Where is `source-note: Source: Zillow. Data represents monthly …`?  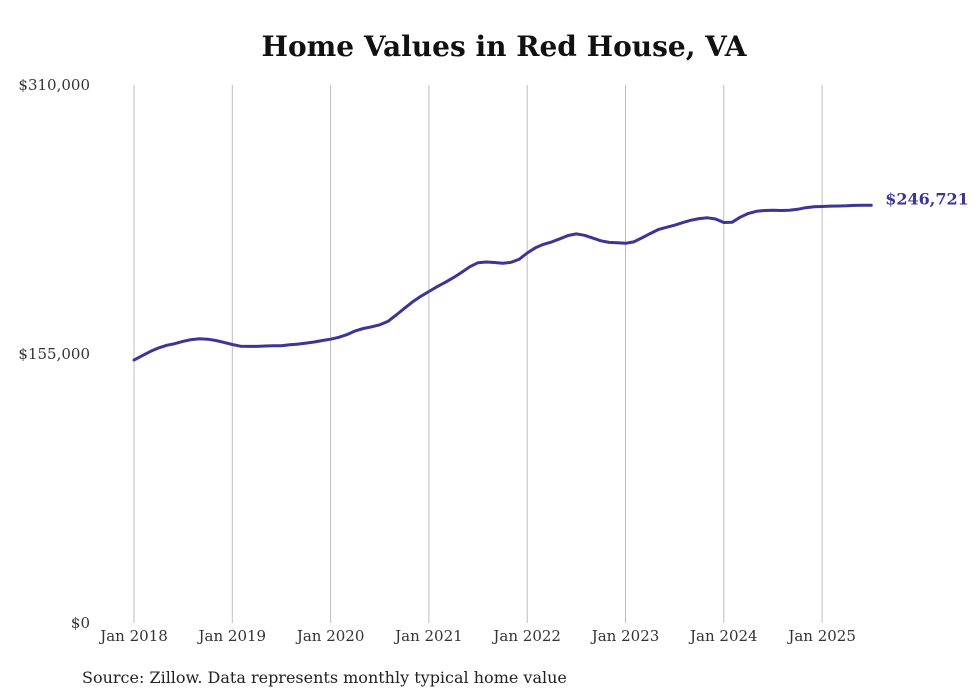 source-note: Source: Zillow. Data represents monthly … is located at coordinates (324, 677).